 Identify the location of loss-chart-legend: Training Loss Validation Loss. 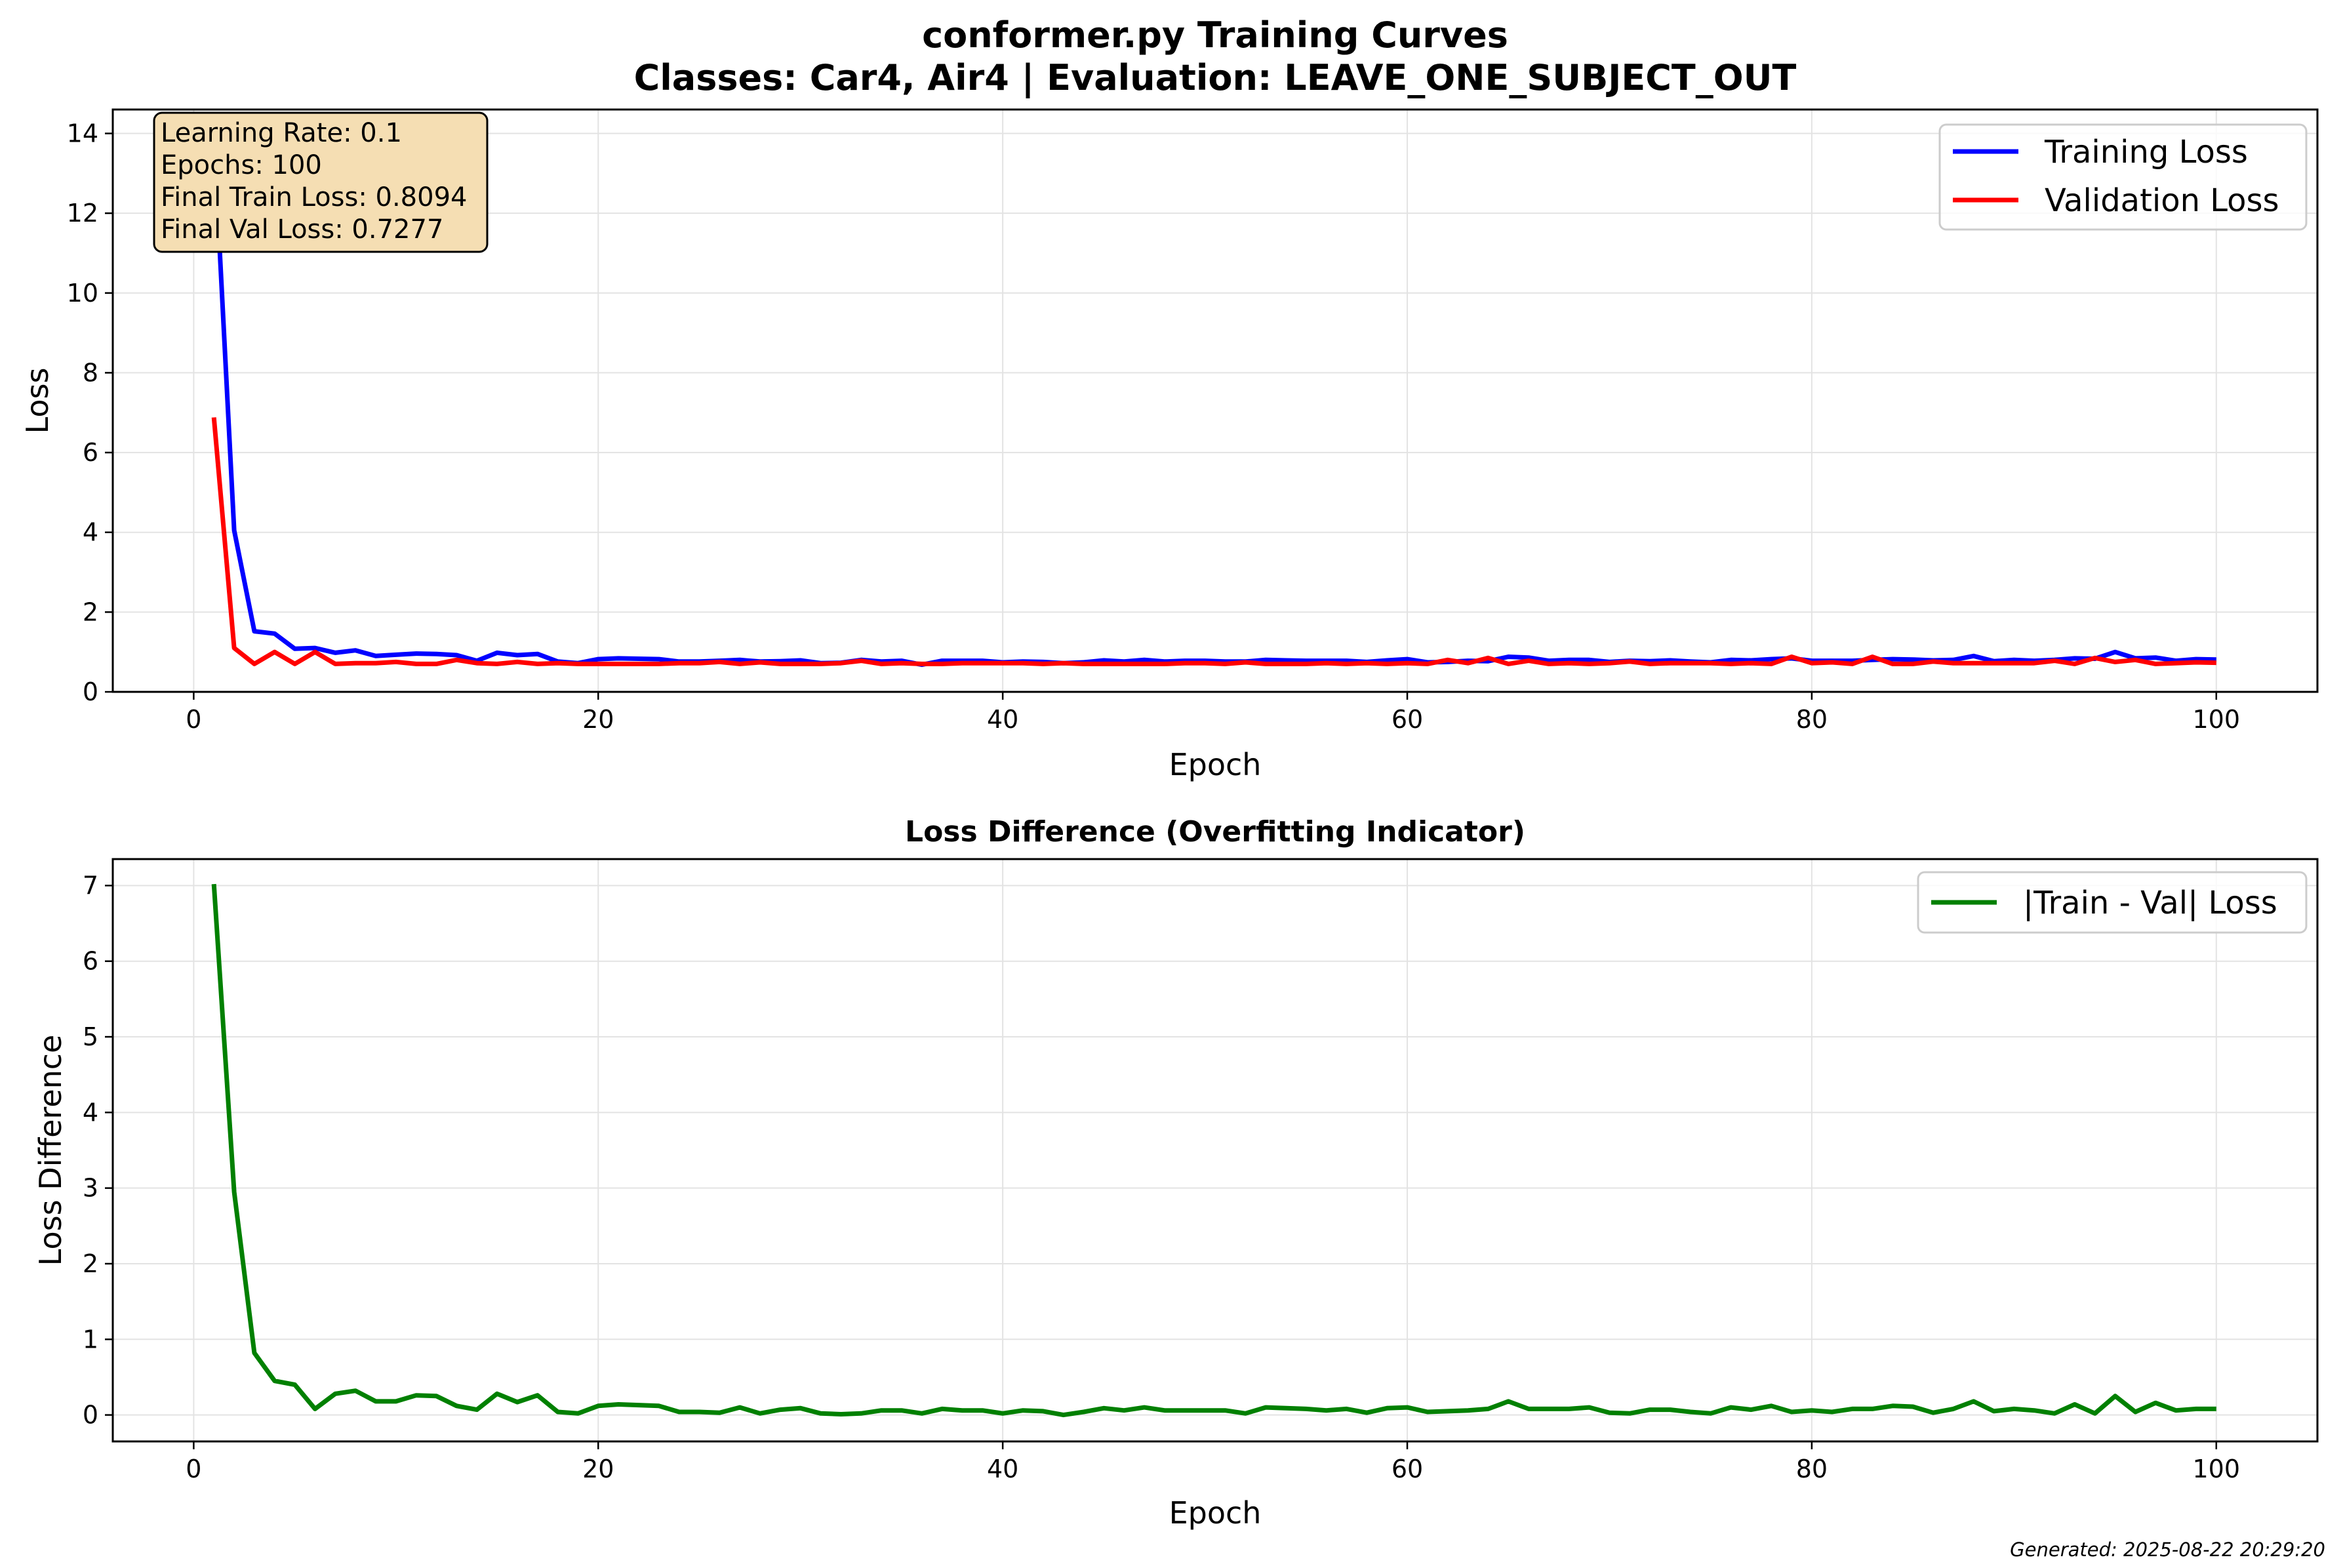
(2123, 177).